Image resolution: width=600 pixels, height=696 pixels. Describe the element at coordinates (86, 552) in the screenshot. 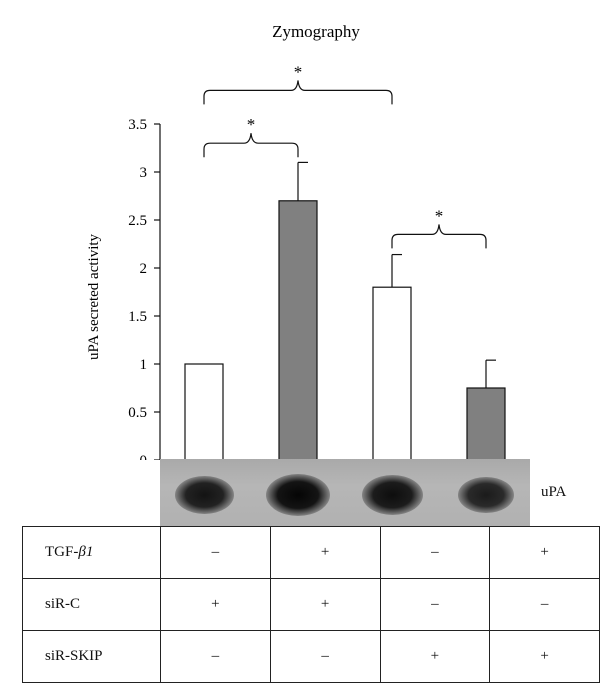

I see `condition-label-symbol: β1` at that location.